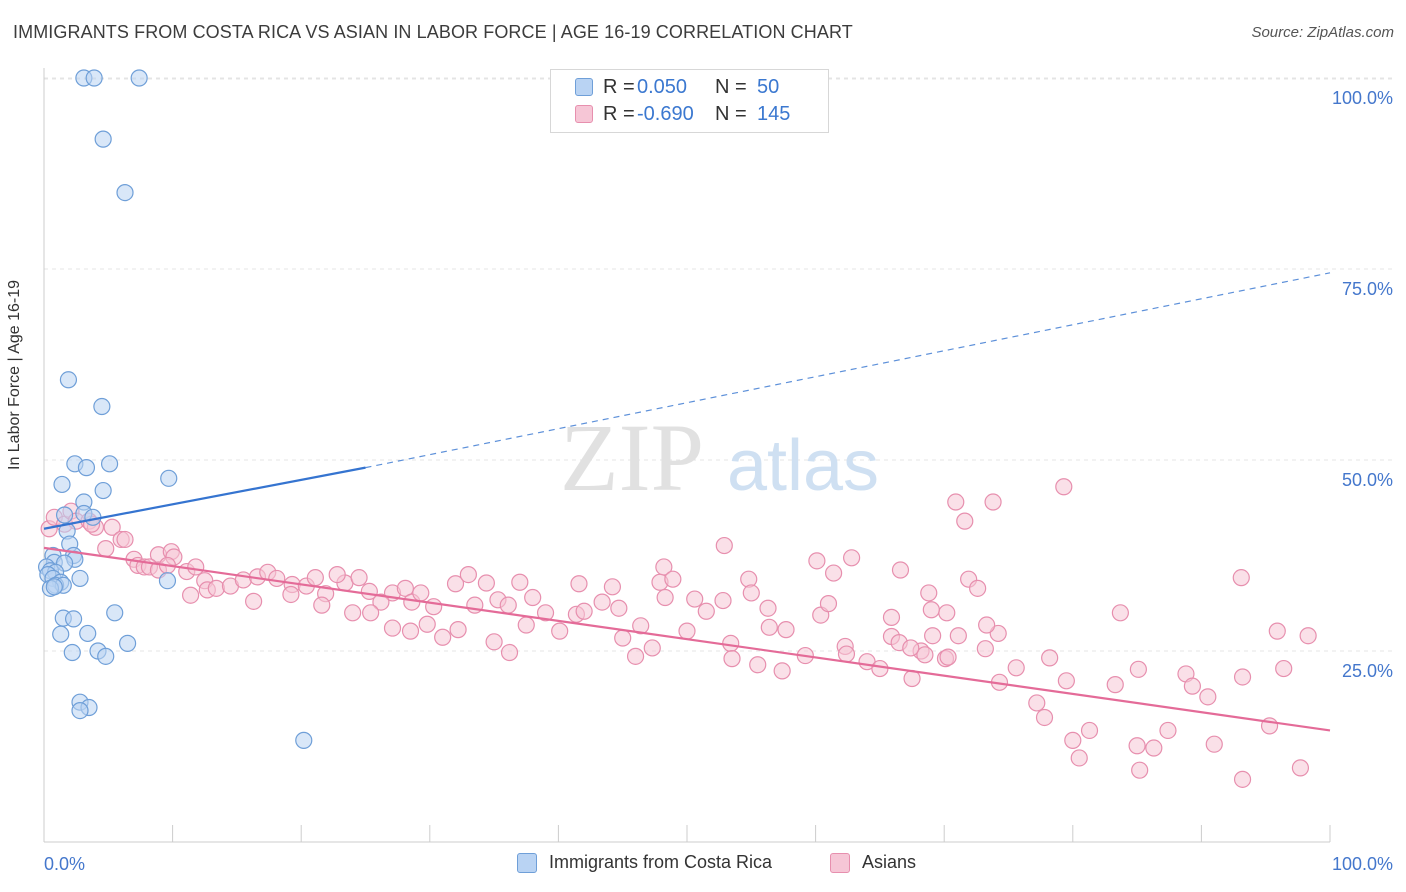 This screenshot has height=892, width=1406. Describe the element at coordinates (873, 862) in the screenshot. I see `legend-item-asians: Asians` at that location.